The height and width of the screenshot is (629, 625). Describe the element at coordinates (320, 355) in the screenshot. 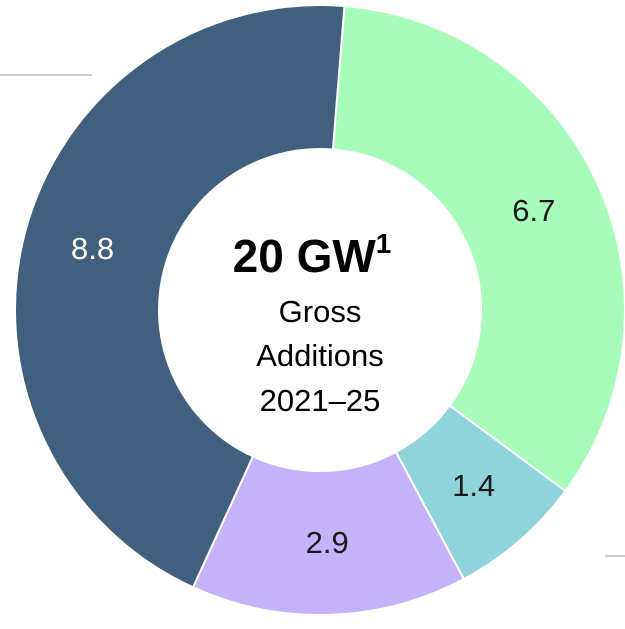

I see `center-subtitle: Additions` at that location.